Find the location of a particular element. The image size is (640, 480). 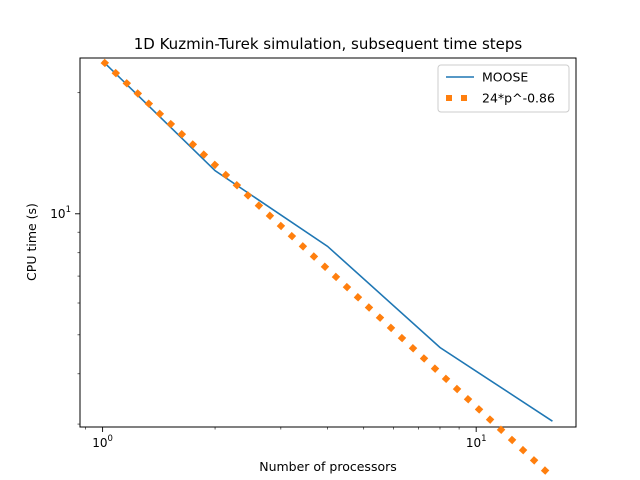

x-tick-label: 10¹ is located at coordinates (476, 442).